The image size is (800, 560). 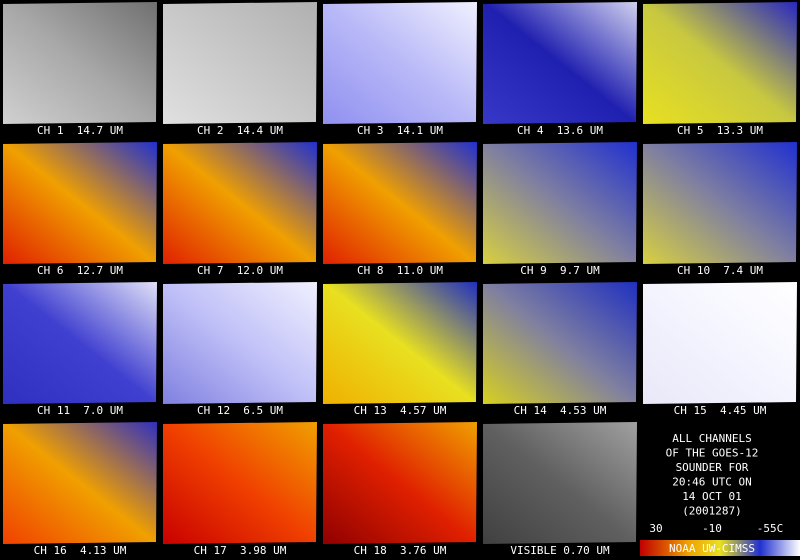 I want to click on channel-label: CH 18 3.76 UM, so click(x=400, y=550).